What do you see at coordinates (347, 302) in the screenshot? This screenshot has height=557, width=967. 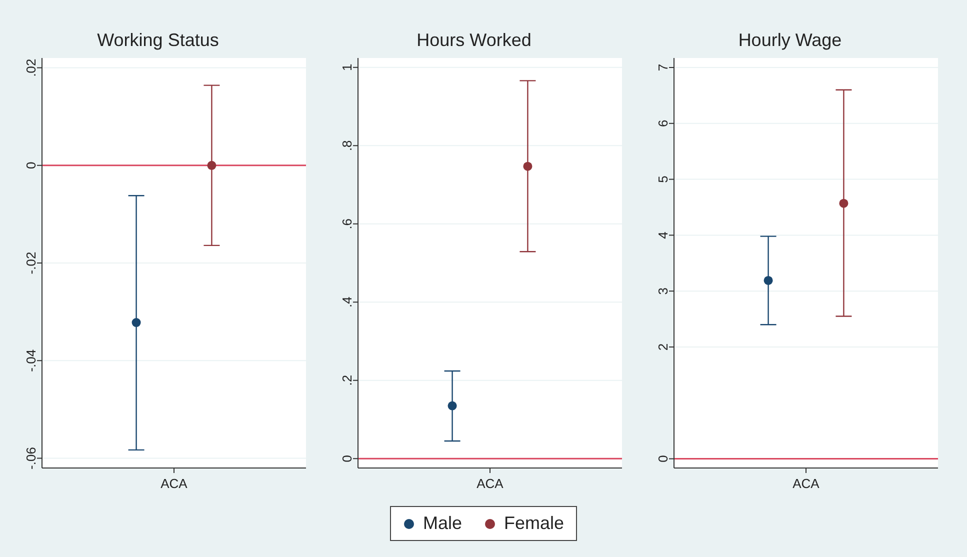 I see `y-tick-label: .4` at bounding box center [347, 302].